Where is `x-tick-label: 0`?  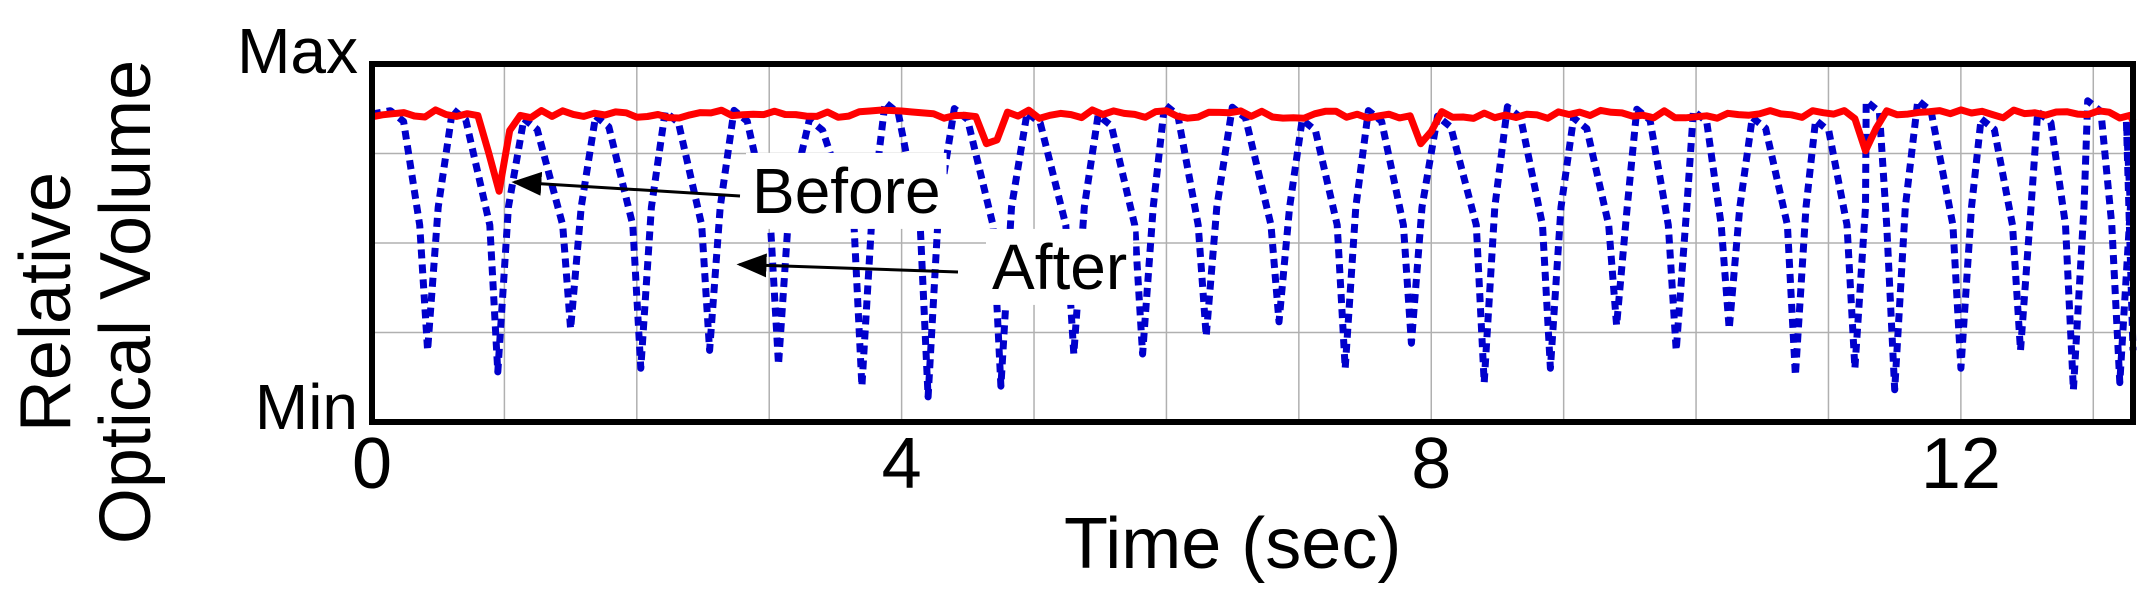 x-tick-label: 0 is located at coordinates (372, 464).